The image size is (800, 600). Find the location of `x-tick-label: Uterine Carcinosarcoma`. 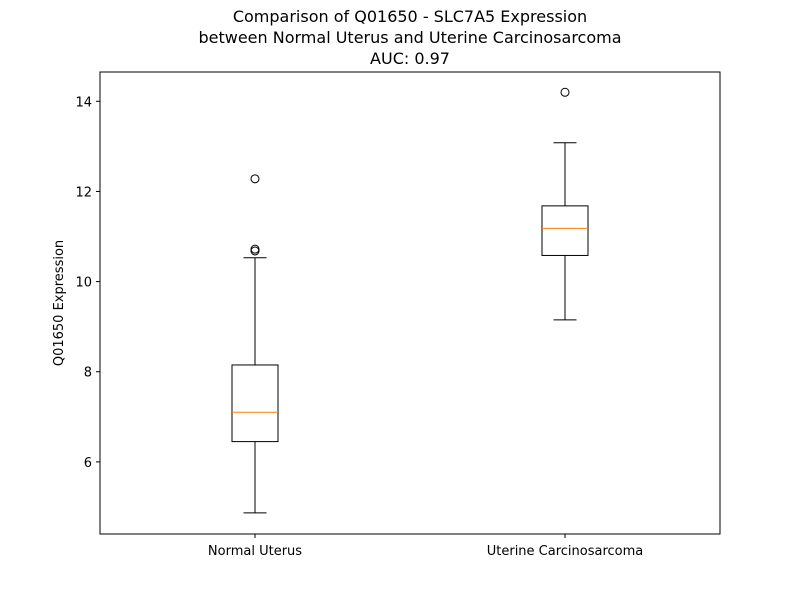

x-tick-label: Uterine Carcinosarcoma is located at coordinates (565, 551).